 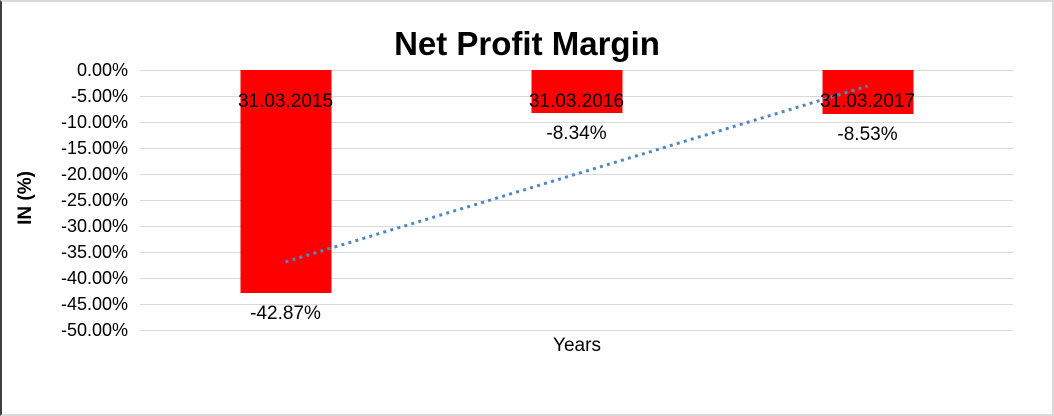 I want to click on data-label: -8.53%, so click(x=867, y=135).